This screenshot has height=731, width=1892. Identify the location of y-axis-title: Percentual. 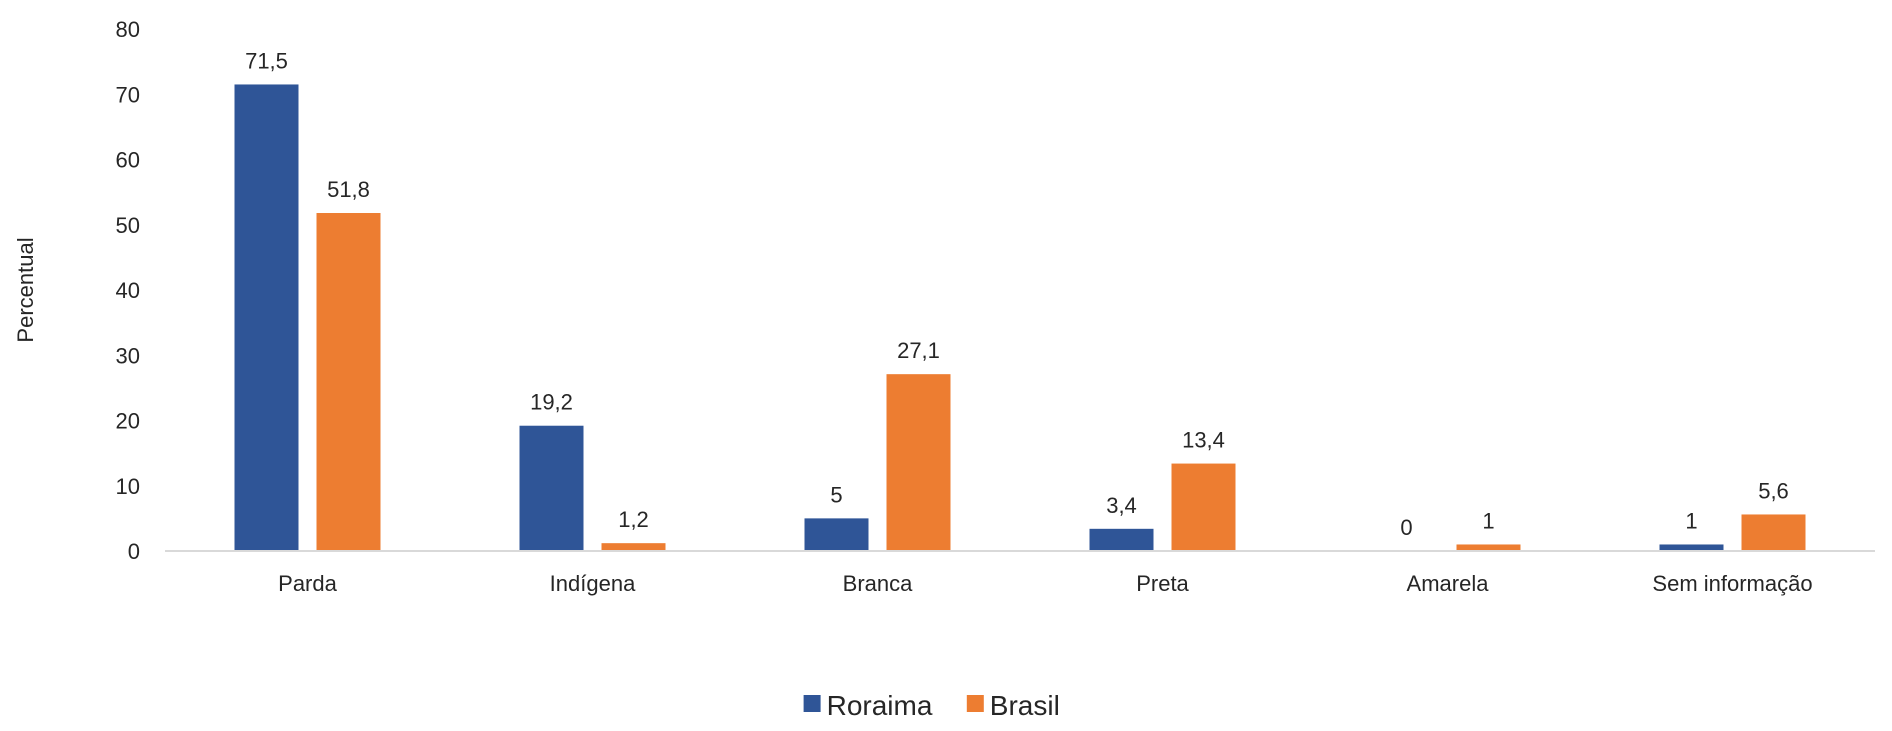
(25, 289).